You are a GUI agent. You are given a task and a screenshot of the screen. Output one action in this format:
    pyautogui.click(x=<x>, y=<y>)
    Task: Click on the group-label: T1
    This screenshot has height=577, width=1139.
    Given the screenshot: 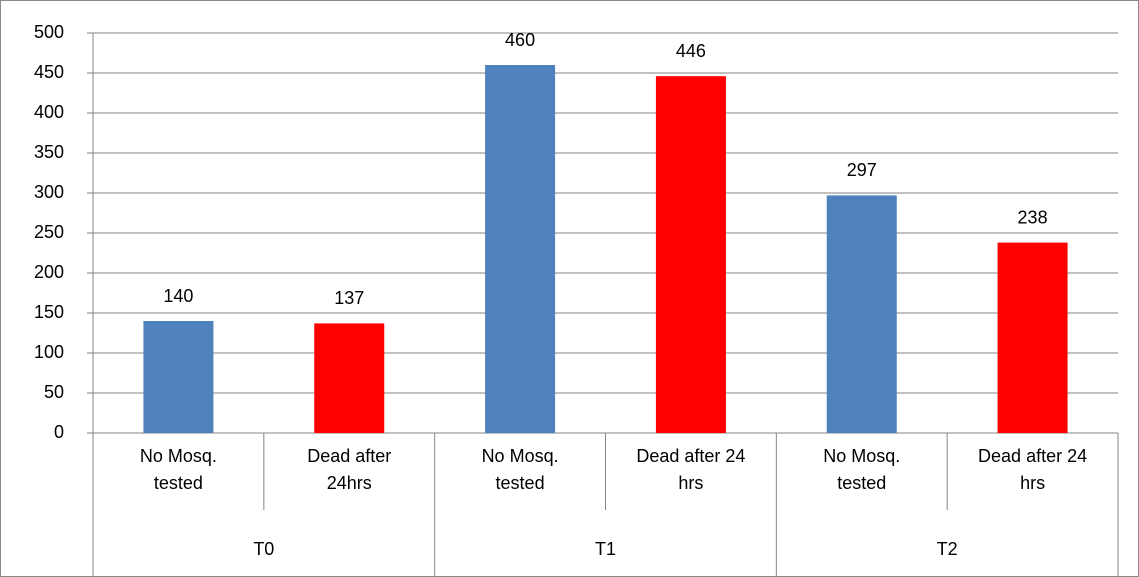 What is the action you would take?
    pyautogui.click(x=605, y=549)
    